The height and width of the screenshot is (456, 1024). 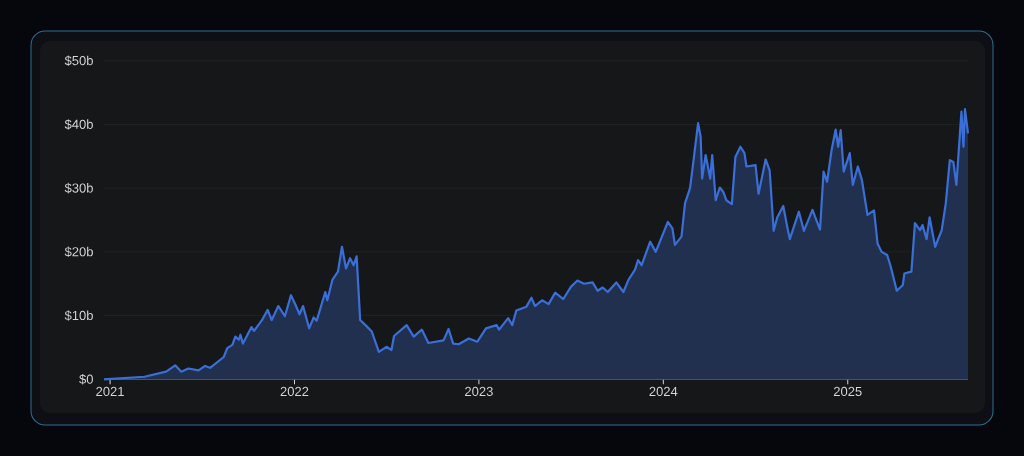 What do you see at coordinates (78, 124) in the screenshot?
I see `y-tick-label: $40b` at bounding box center [78, 124].